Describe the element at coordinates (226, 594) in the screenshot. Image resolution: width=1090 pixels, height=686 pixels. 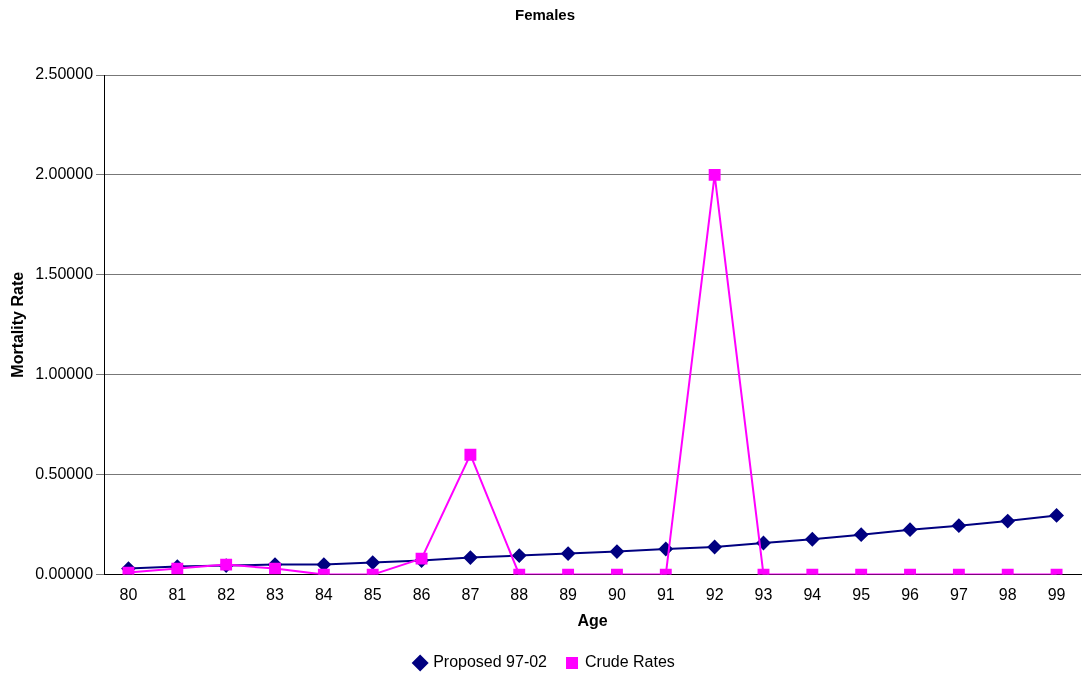
I see `x-tick-label: 82` at that location.